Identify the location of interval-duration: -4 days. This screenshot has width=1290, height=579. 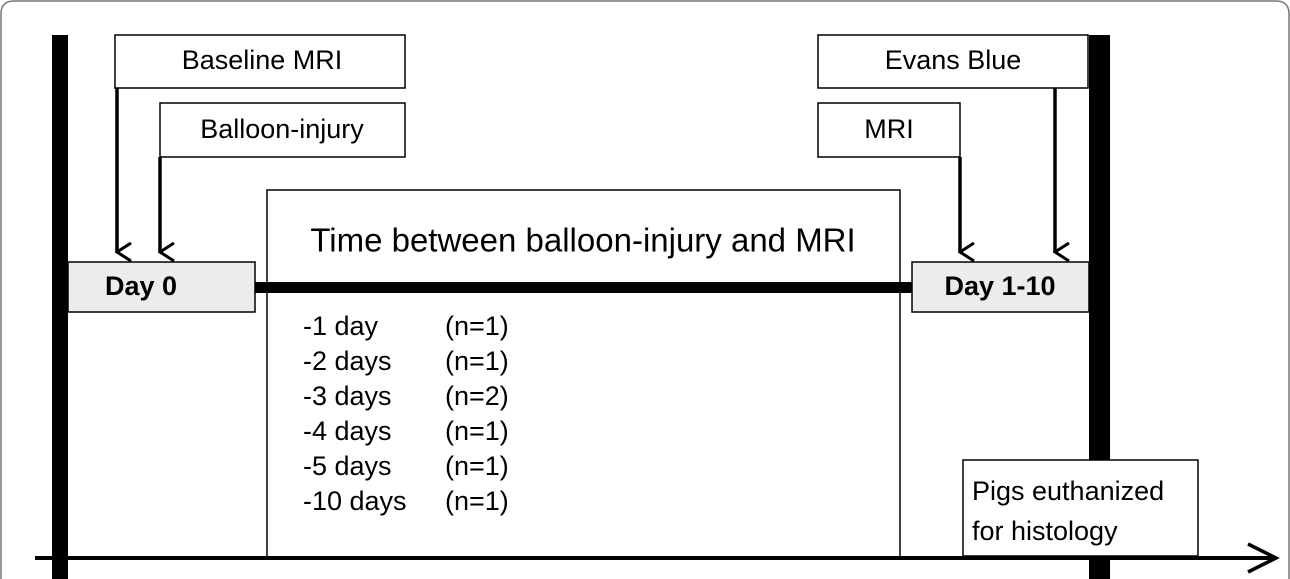
(347, 431).